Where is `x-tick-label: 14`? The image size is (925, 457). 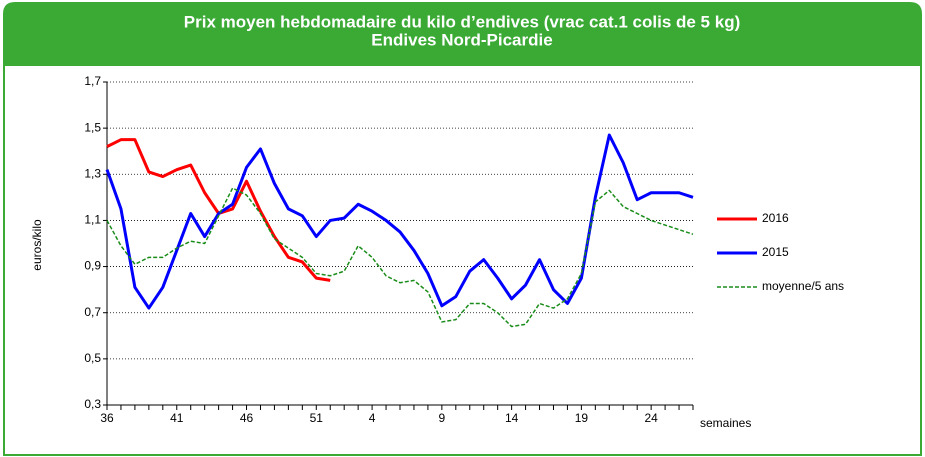 x-tick-label: 14 is located at coordinates (512, 418).